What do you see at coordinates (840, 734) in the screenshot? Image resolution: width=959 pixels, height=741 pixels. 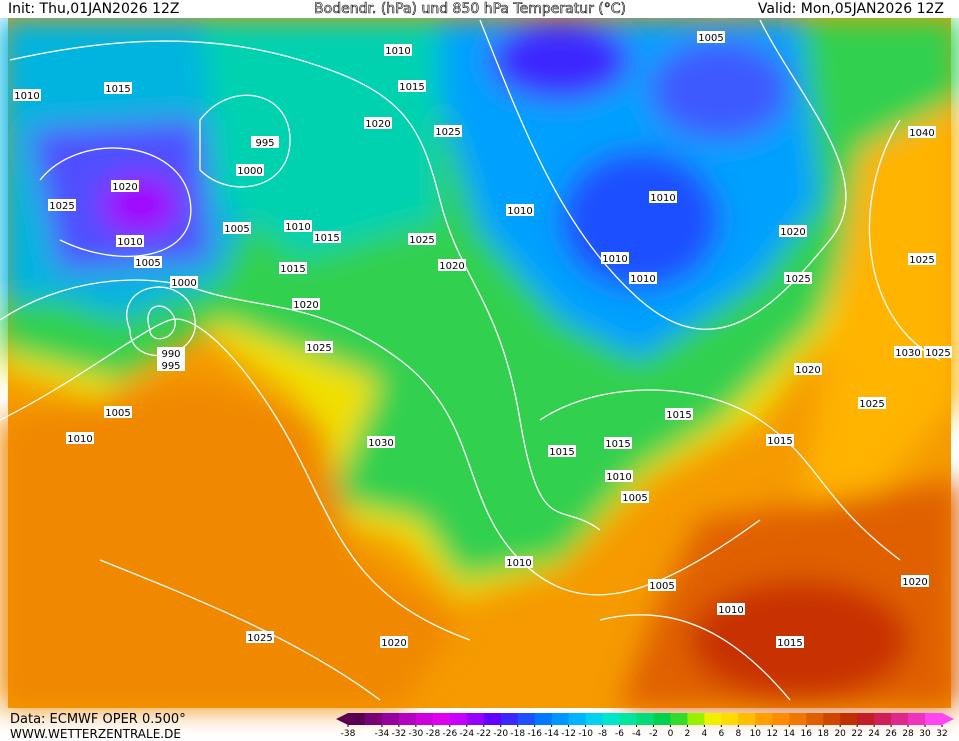 I see `colorbar-tick-label: 20` at bounding box center [840, 734].